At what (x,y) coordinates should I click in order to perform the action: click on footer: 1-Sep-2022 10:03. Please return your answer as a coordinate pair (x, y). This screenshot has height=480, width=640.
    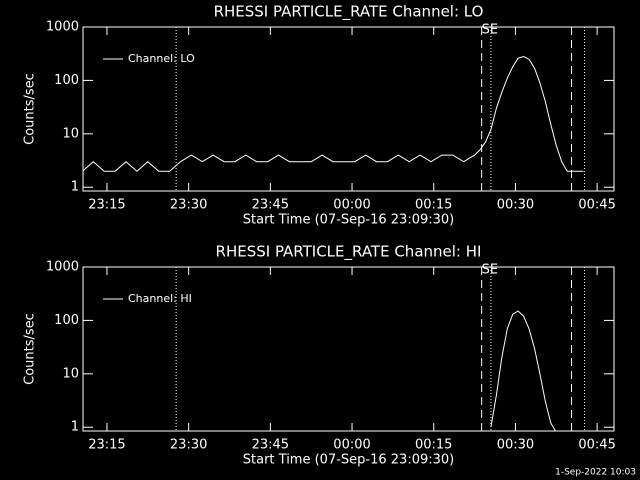
    Looking at the image, I should click on (595, 473).